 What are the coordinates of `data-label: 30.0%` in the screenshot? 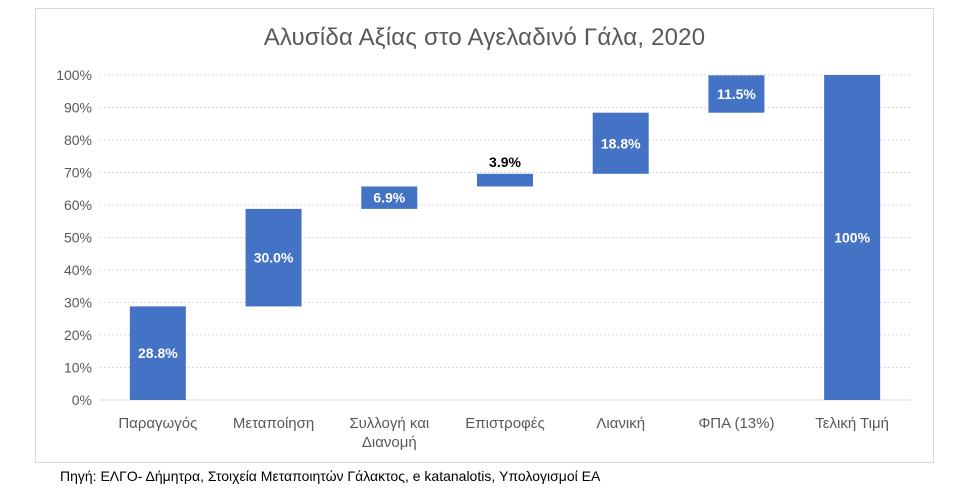 It's located at (274, 258).